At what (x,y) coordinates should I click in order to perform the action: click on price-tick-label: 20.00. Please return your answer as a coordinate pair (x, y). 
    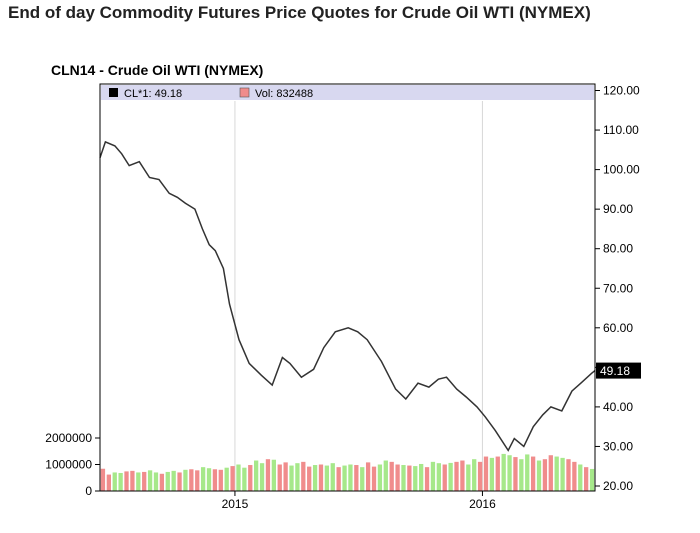
    Looking at the image, I should click on (618, 486).